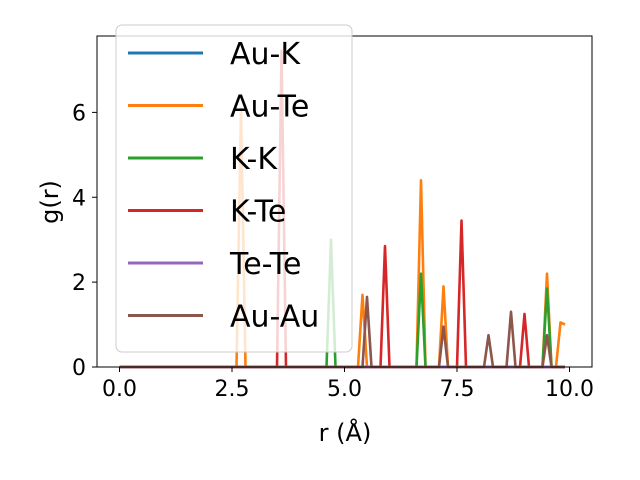 This screenshot has height=480, width=640. I want to click on series-line-au-au, so click(342, 332).